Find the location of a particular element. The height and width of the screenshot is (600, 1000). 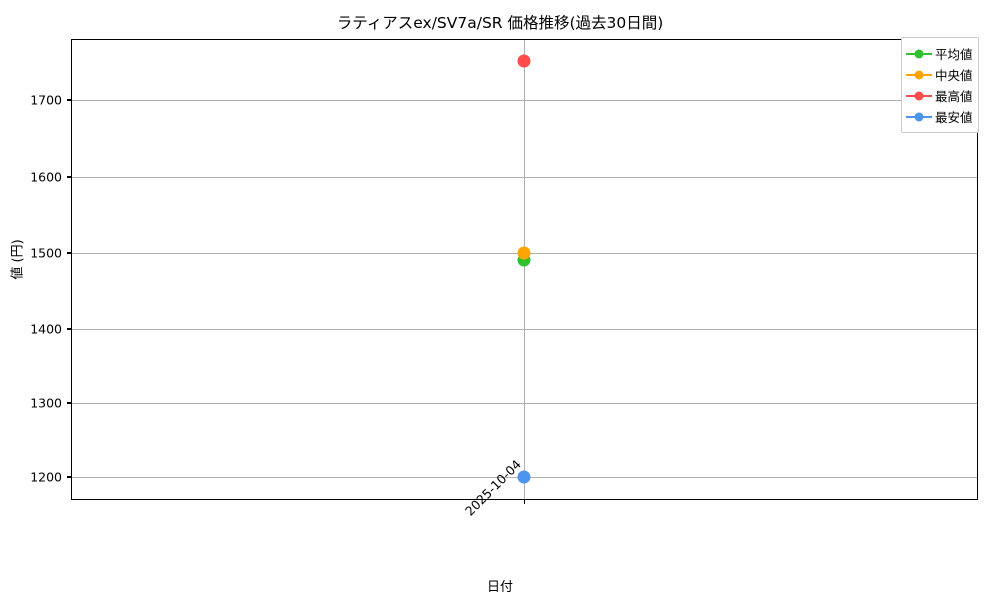

y-axis-tick-labels: 1700 1600 1500 1400 1300 1200 is located at coordinates (35, 300).